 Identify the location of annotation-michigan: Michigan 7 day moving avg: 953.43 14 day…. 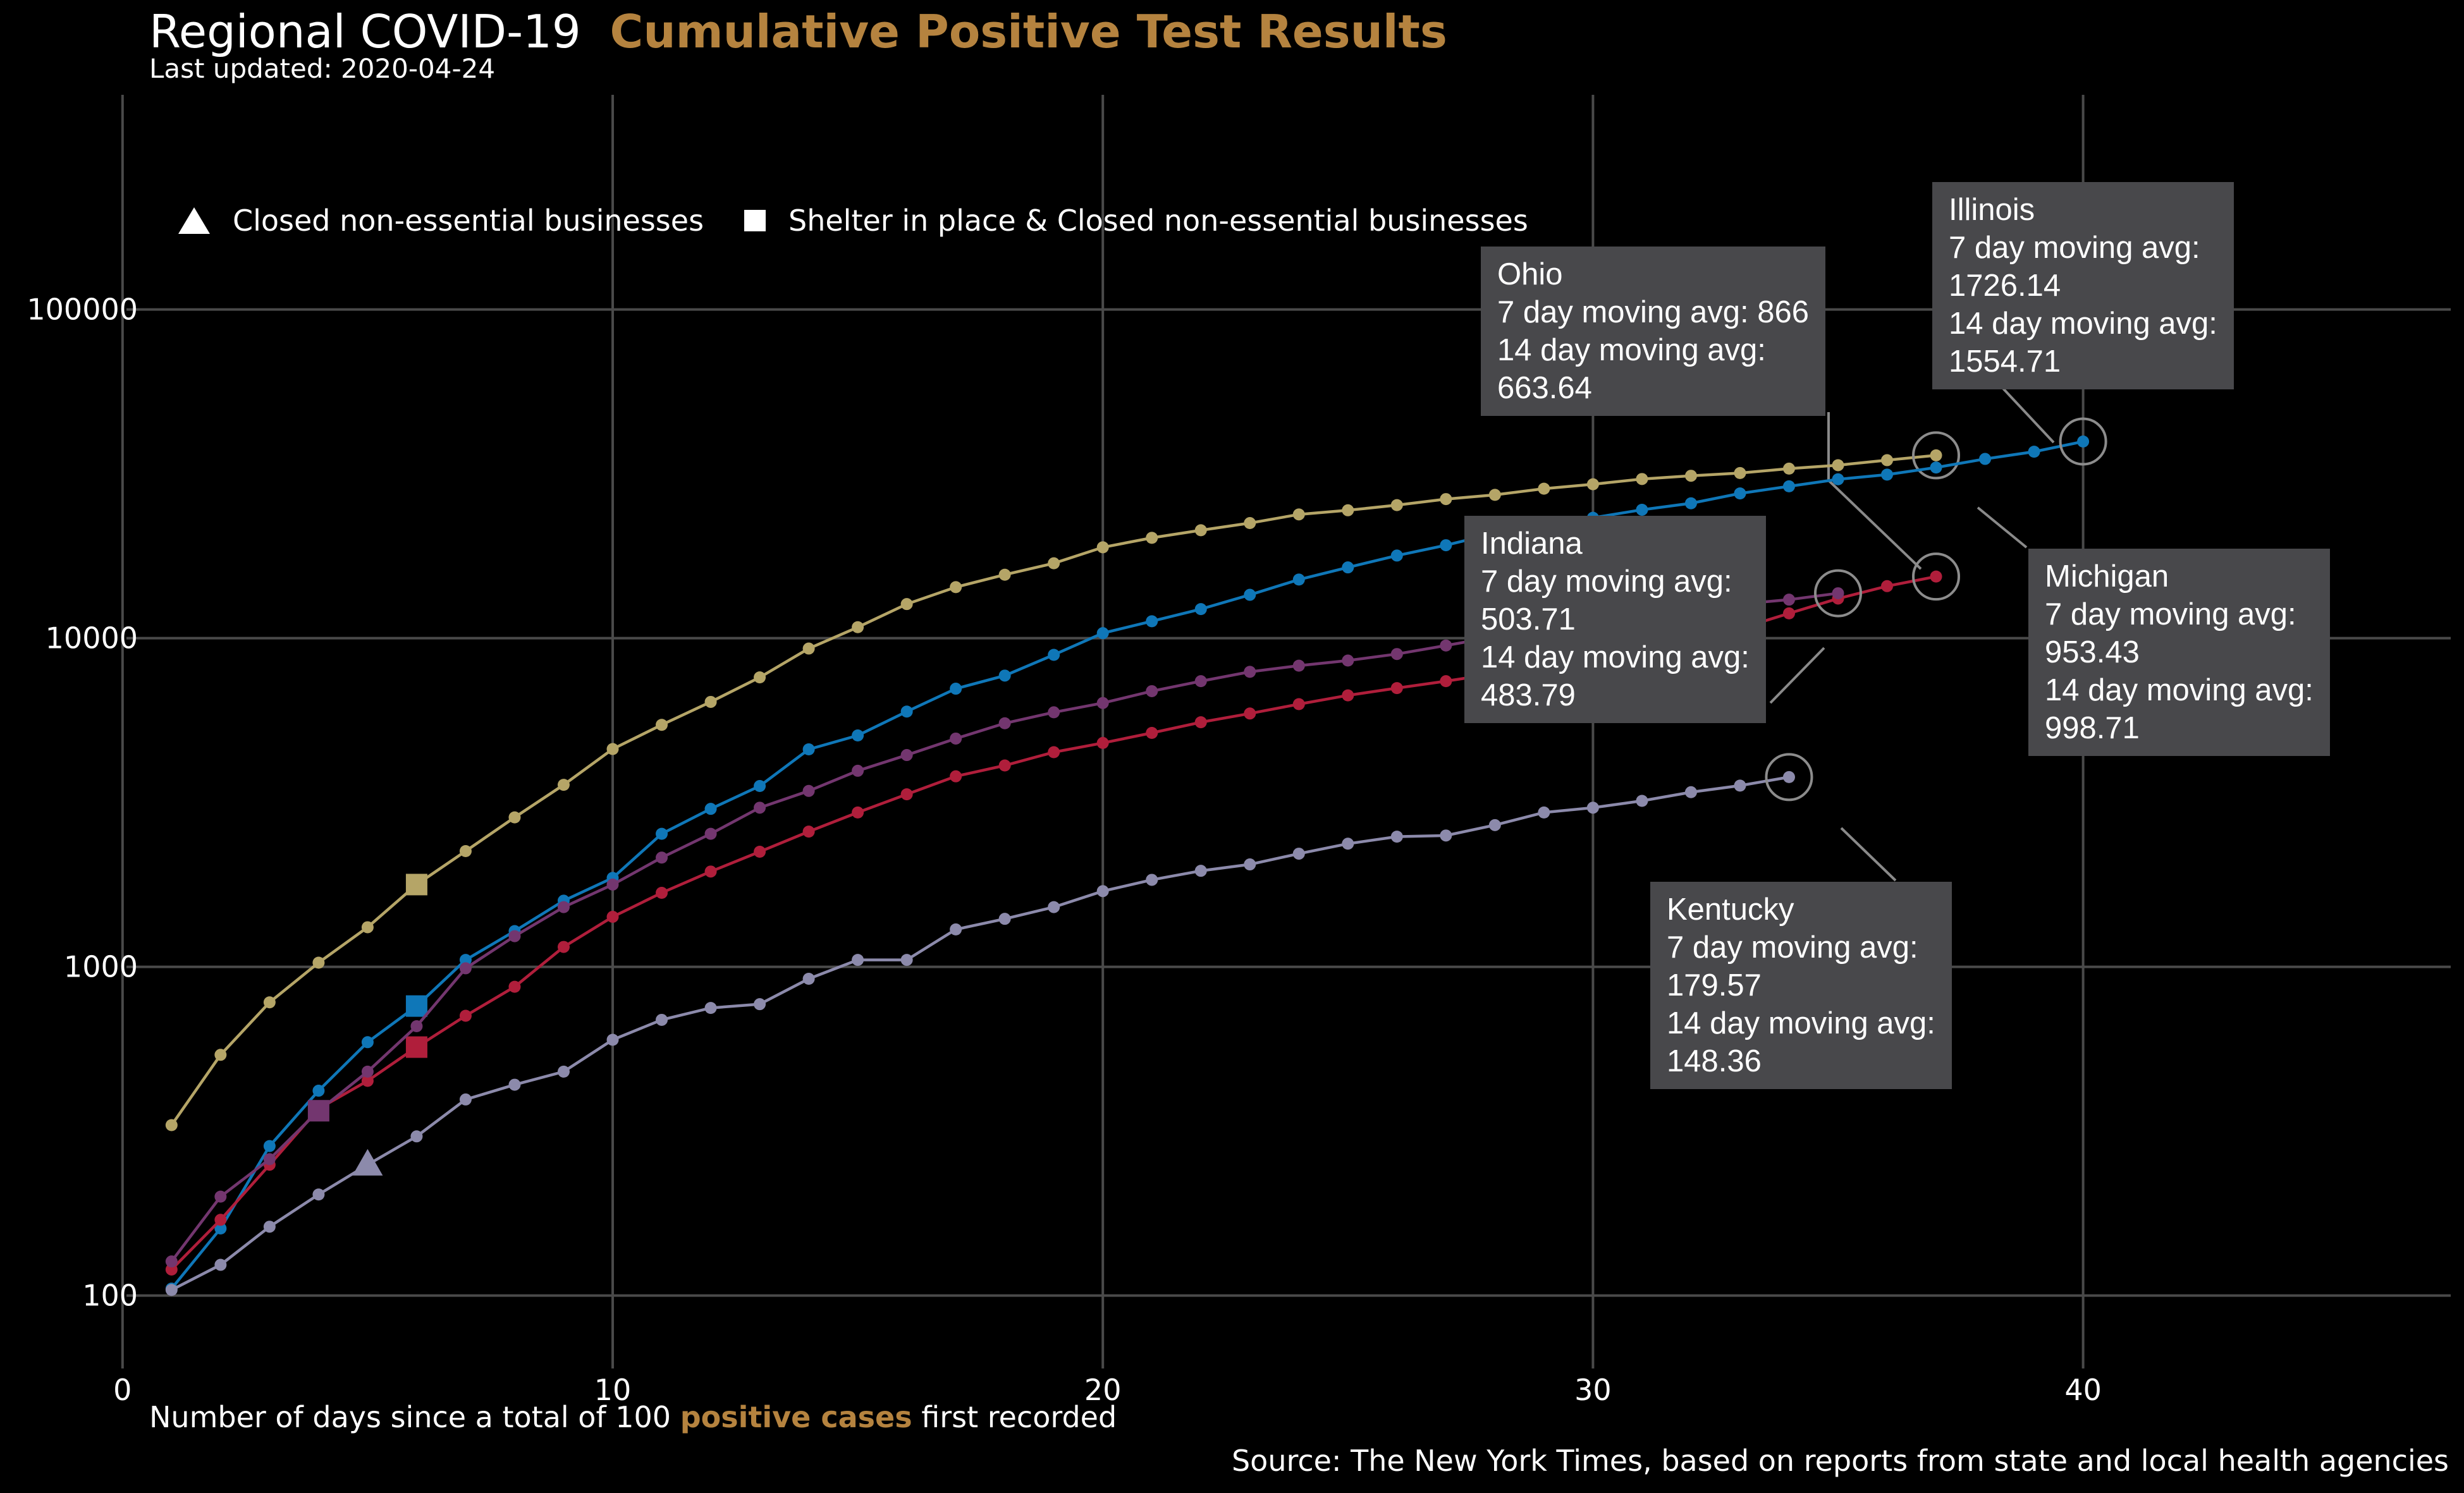
(2179, 653).